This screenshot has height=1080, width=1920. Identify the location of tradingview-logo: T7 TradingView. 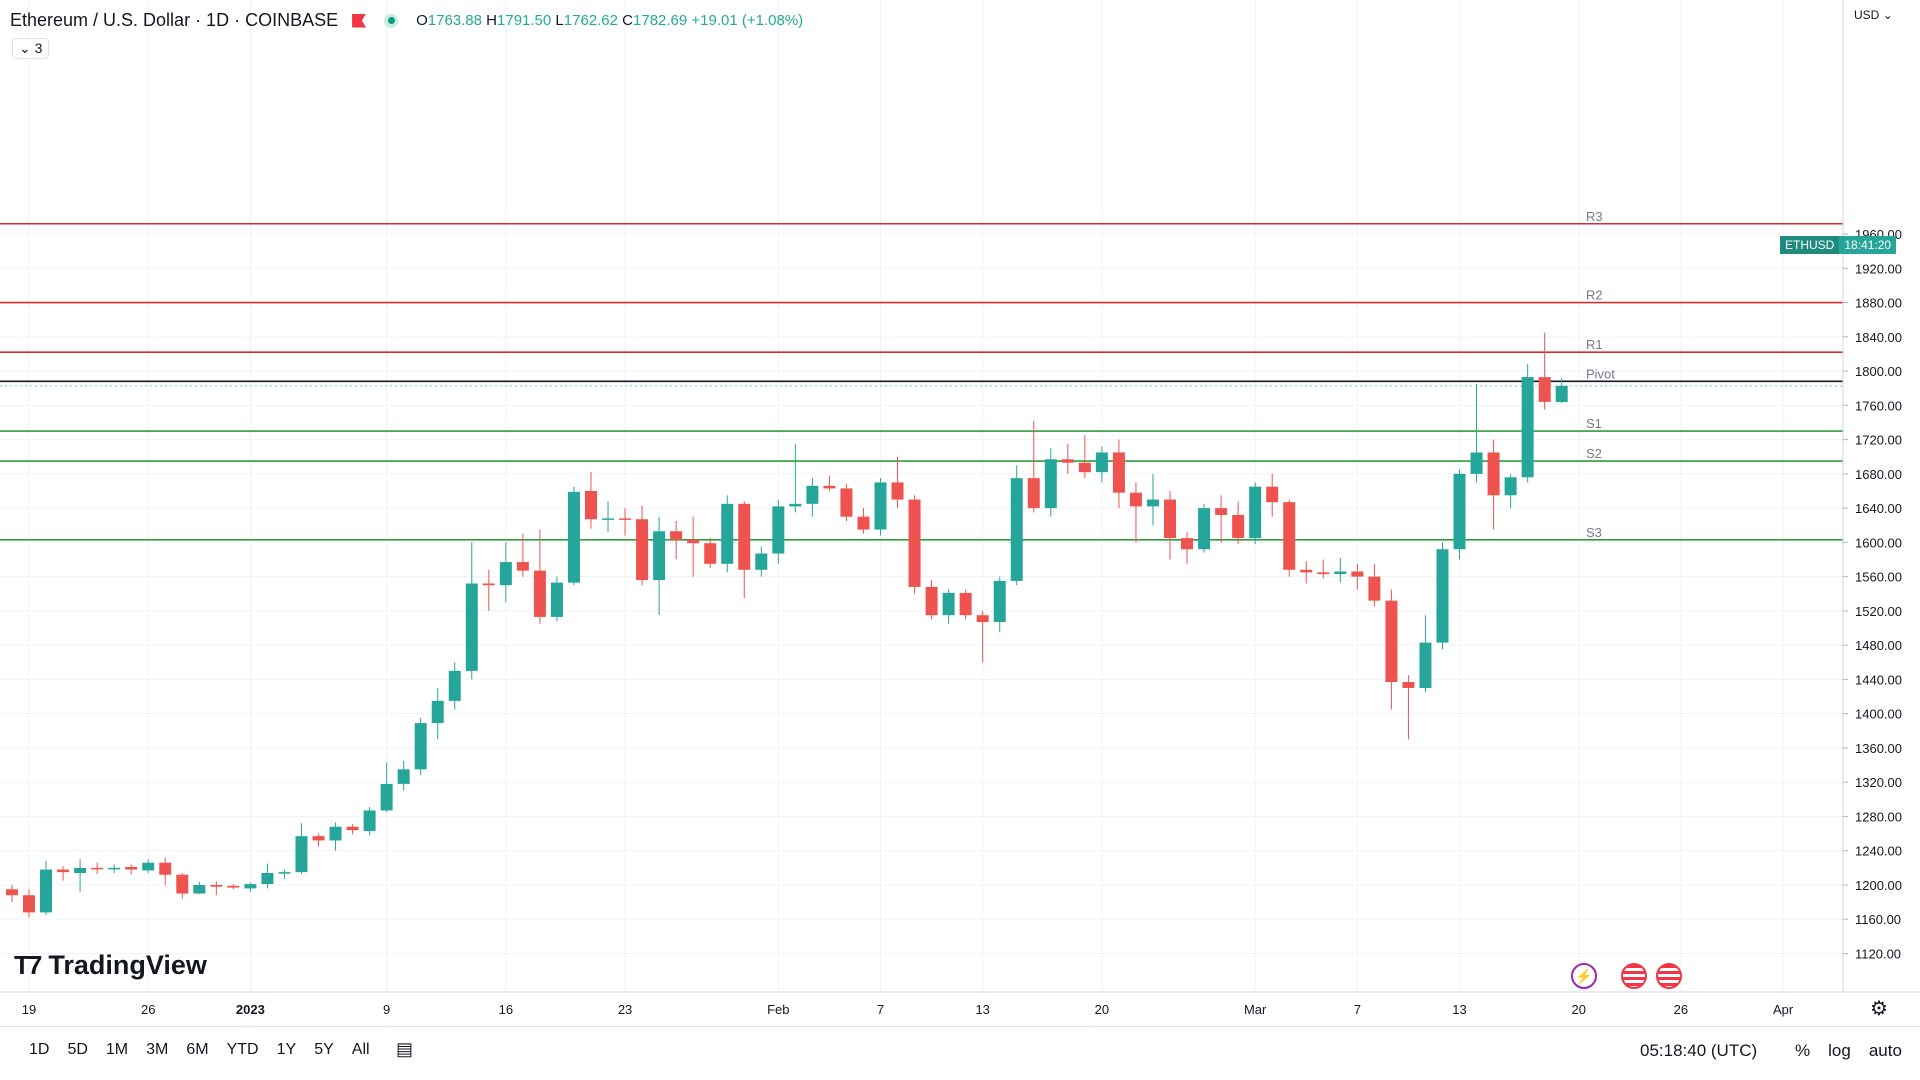
(110, 965).